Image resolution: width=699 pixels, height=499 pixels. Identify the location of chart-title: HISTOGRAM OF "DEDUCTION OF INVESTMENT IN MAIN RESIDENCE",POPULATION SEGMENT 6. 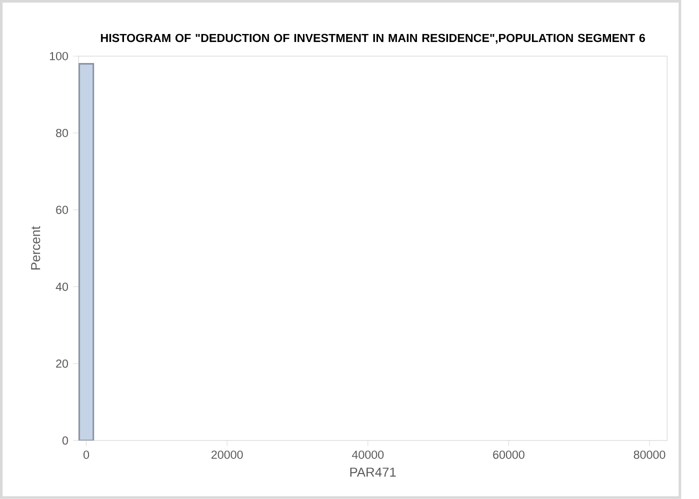
(372, 39).